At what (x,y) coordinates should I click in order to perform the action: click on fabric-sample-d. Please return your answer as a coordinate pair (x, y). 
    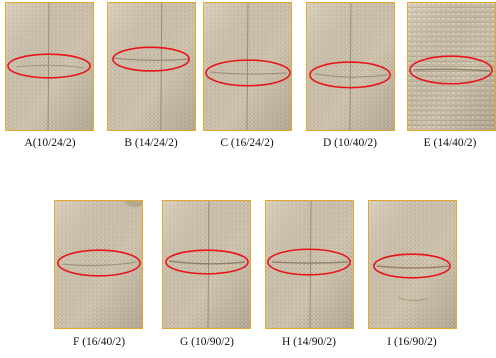
    Looking at the image, I should click on (350, 66).